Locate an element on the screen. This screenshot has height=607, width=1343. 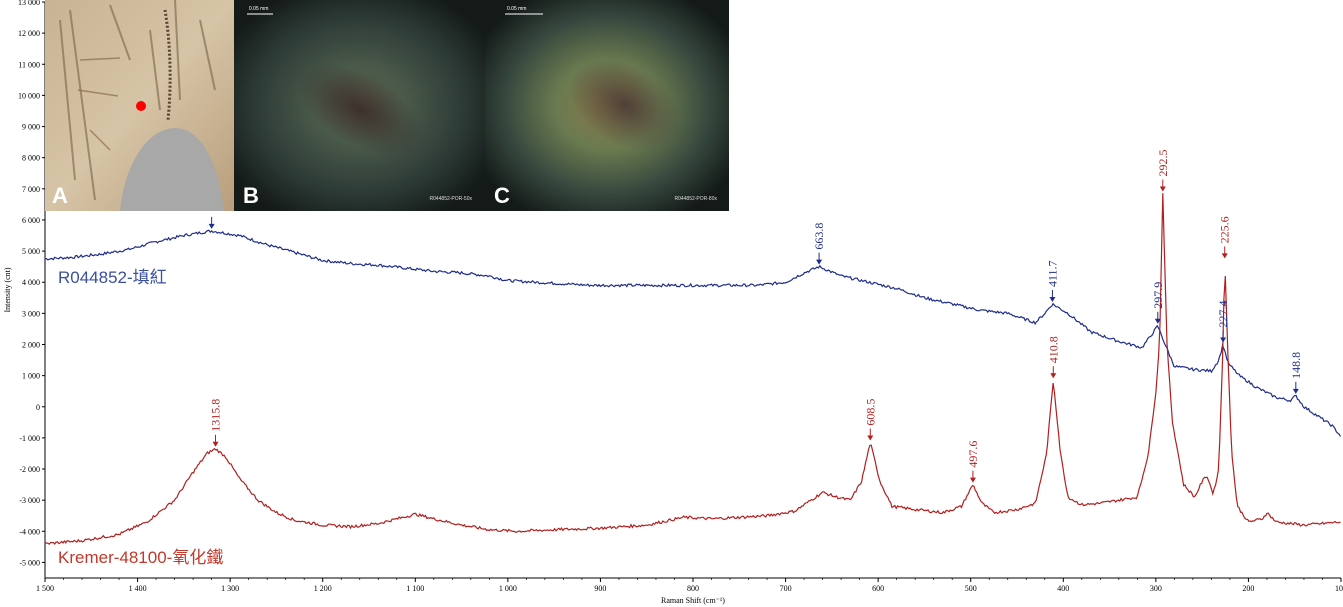
y-tick-label: 1 000 is located at coordinates (31, 376).